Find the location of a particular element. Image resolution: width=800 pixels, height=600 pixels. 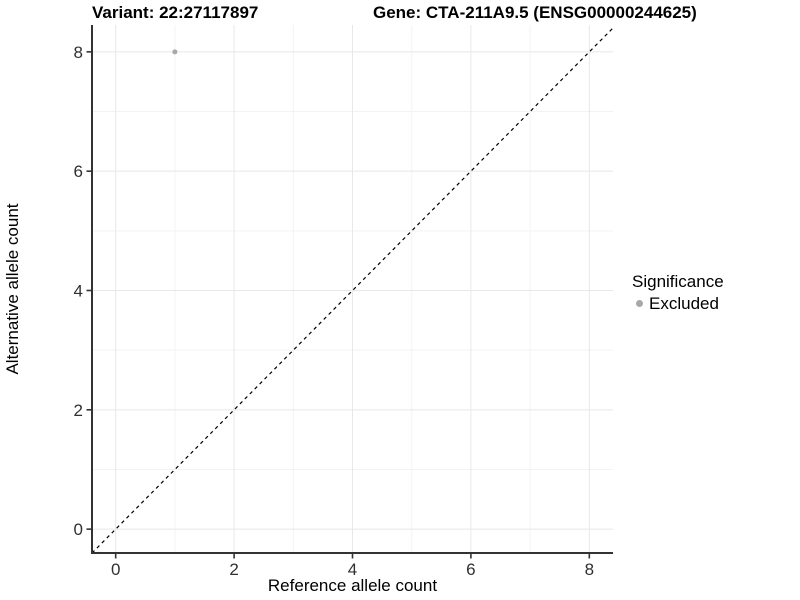

legend-title: Significance is located at coordinates (678, 281).